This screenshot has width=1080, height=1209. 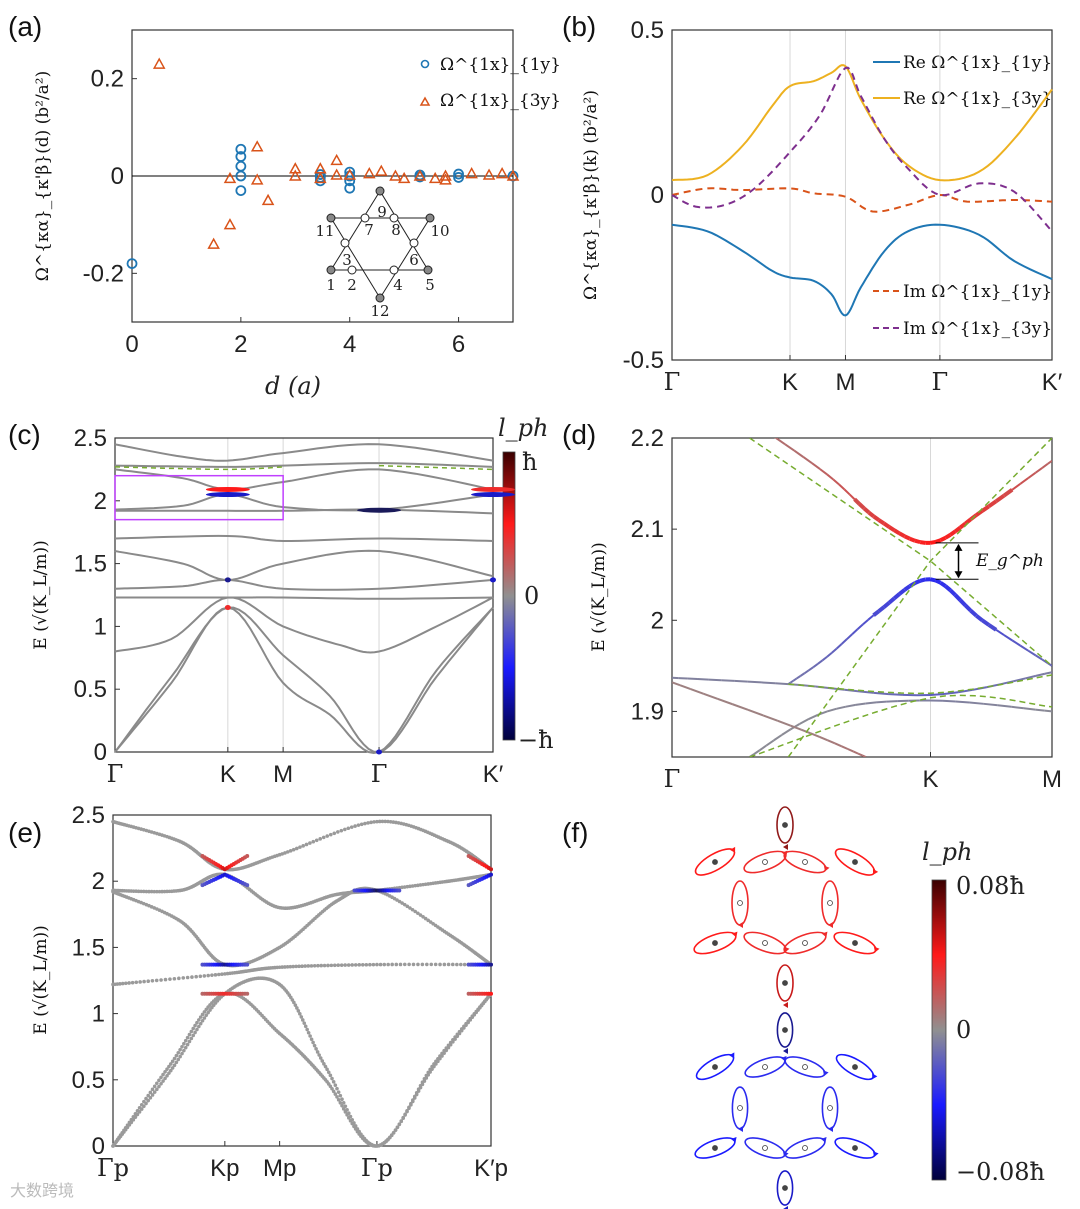 I want to click on e-ylabel: E (√(K_L/m)), so click(x=41, y=980).